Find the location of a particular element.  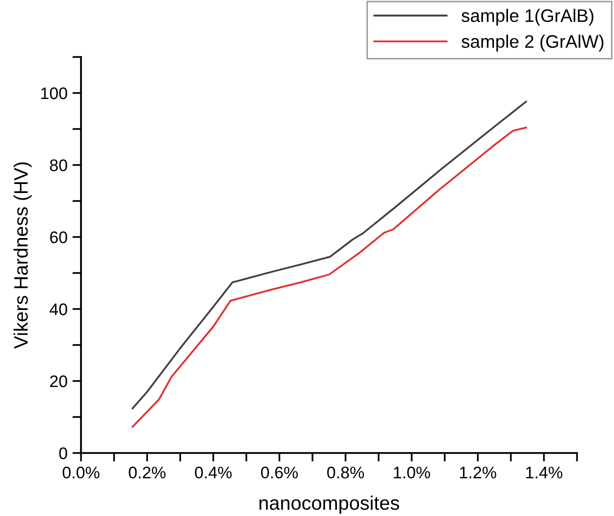

legend-label: sample 2 (GrAlW) is located at coordinates (533, 43).